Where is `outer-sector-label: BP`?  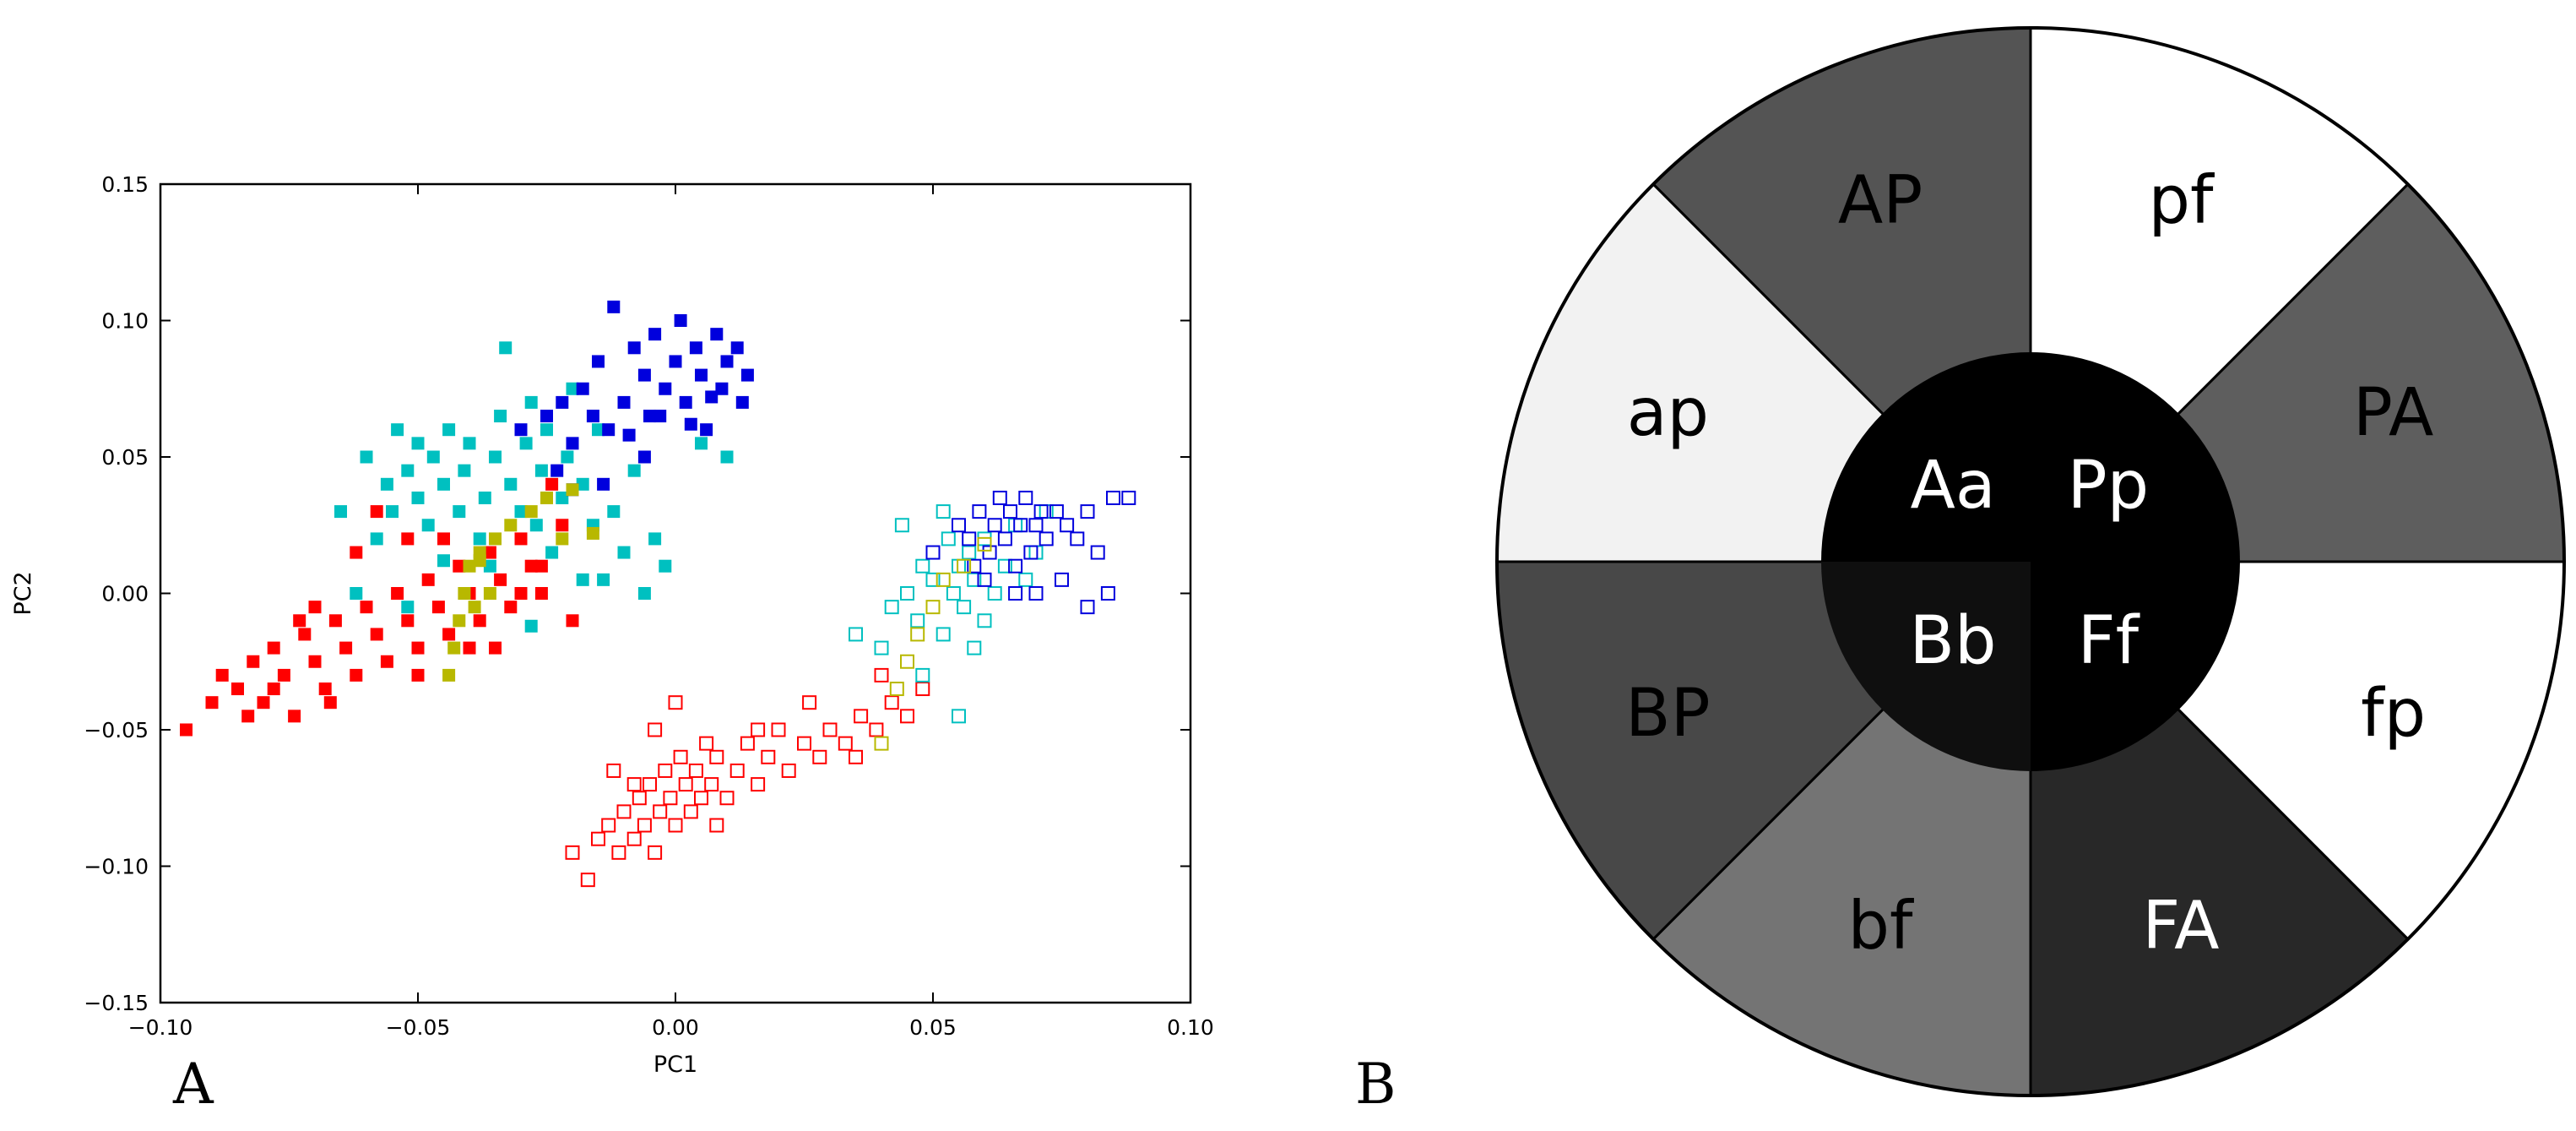 outer-sector-label: BP is located at coordinates (1668, 714).